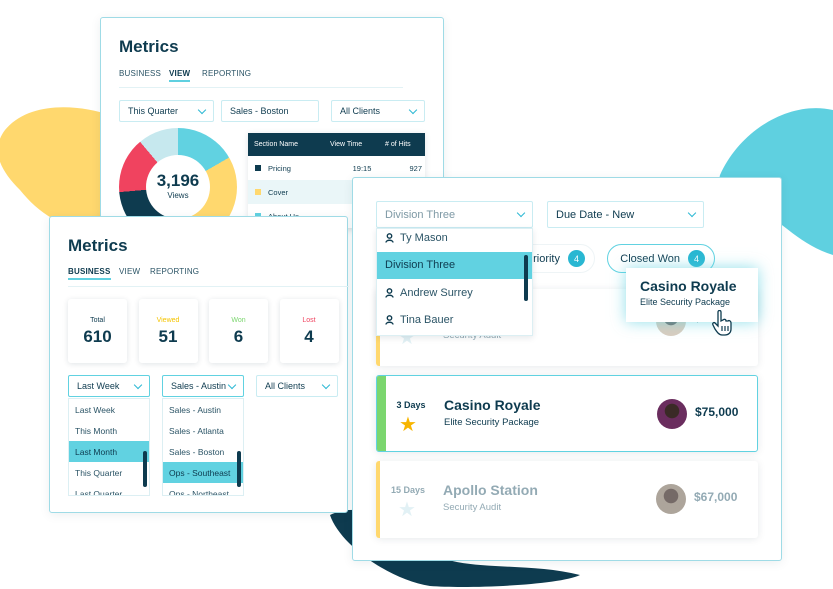 This screenshot has width=833, height=589. What do you see at coordinates (492, 405) in the screenshot?
I see `deal-name: Casino Royale` at bounding box center [492, 405].